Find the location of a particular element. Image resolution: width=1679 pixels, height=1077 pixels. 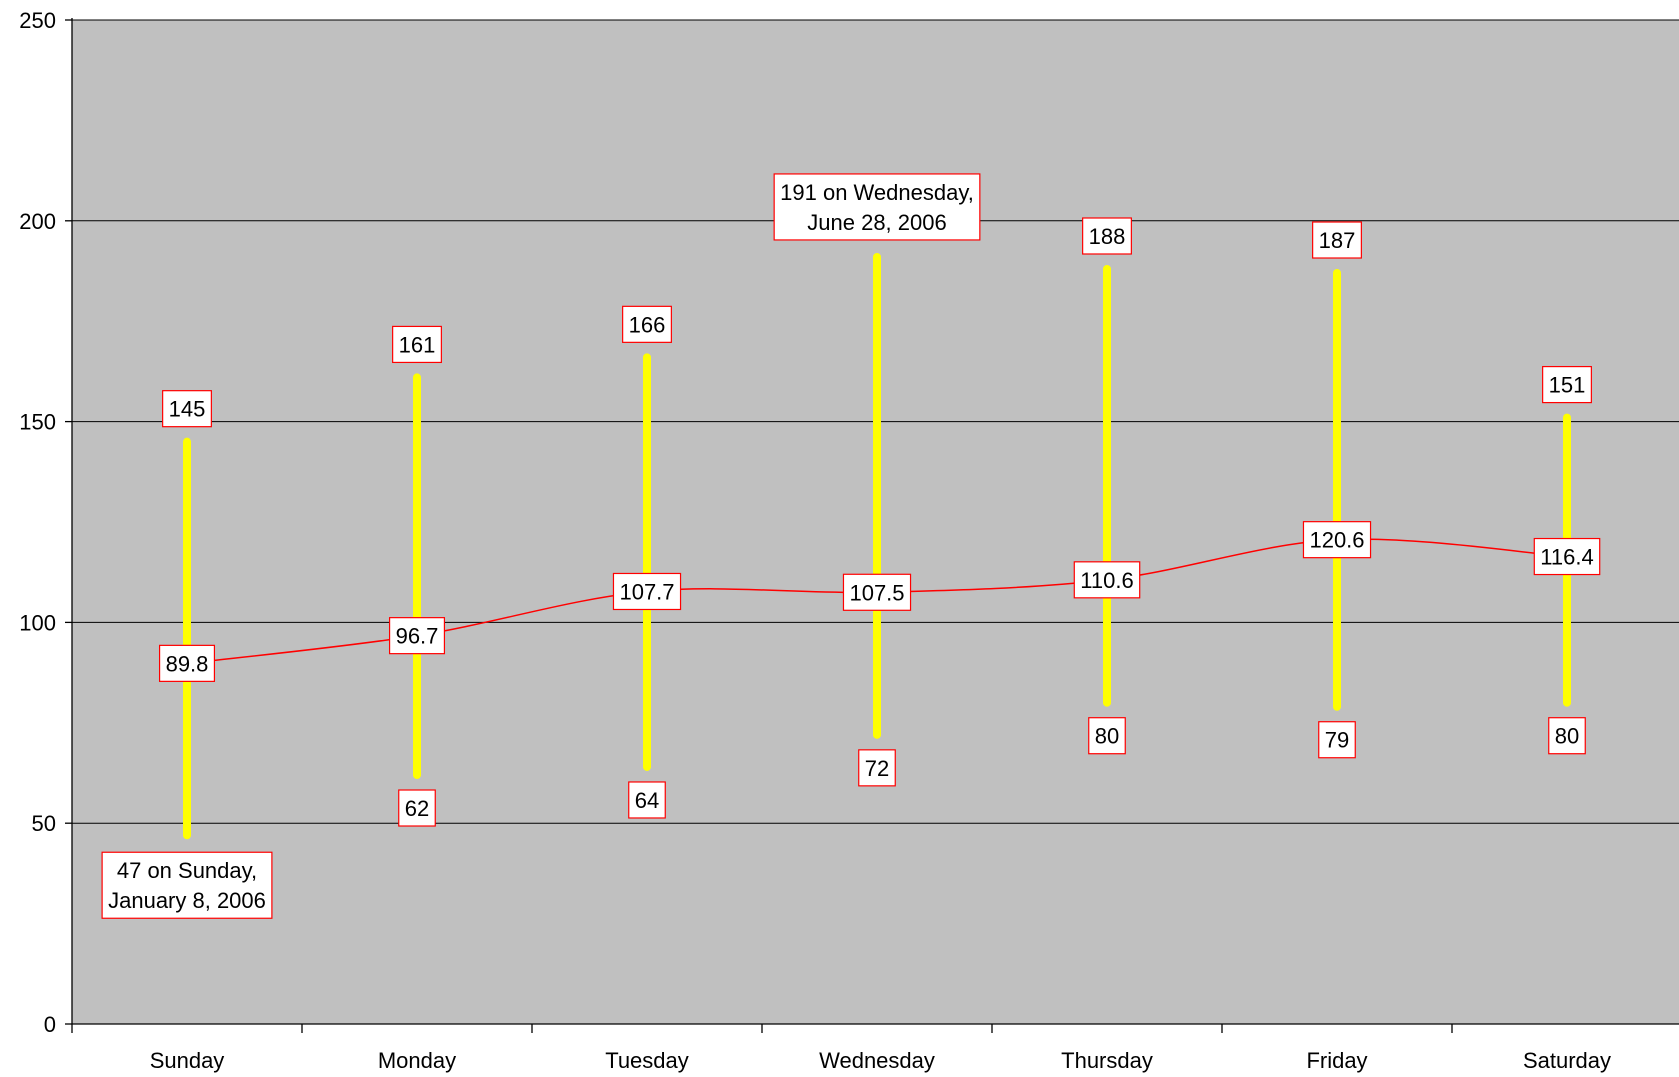

mean-label-tuesday: 107.7 is located at coordinates (647, 591).